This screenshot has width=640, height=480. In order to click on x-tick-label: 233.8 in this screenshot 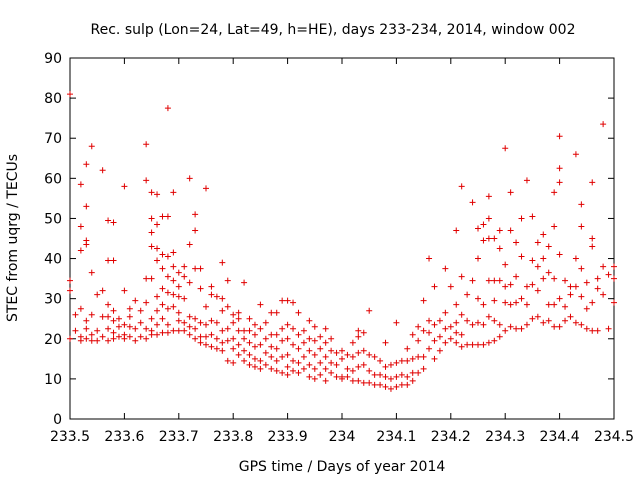, I will do `click(233, 437)`.